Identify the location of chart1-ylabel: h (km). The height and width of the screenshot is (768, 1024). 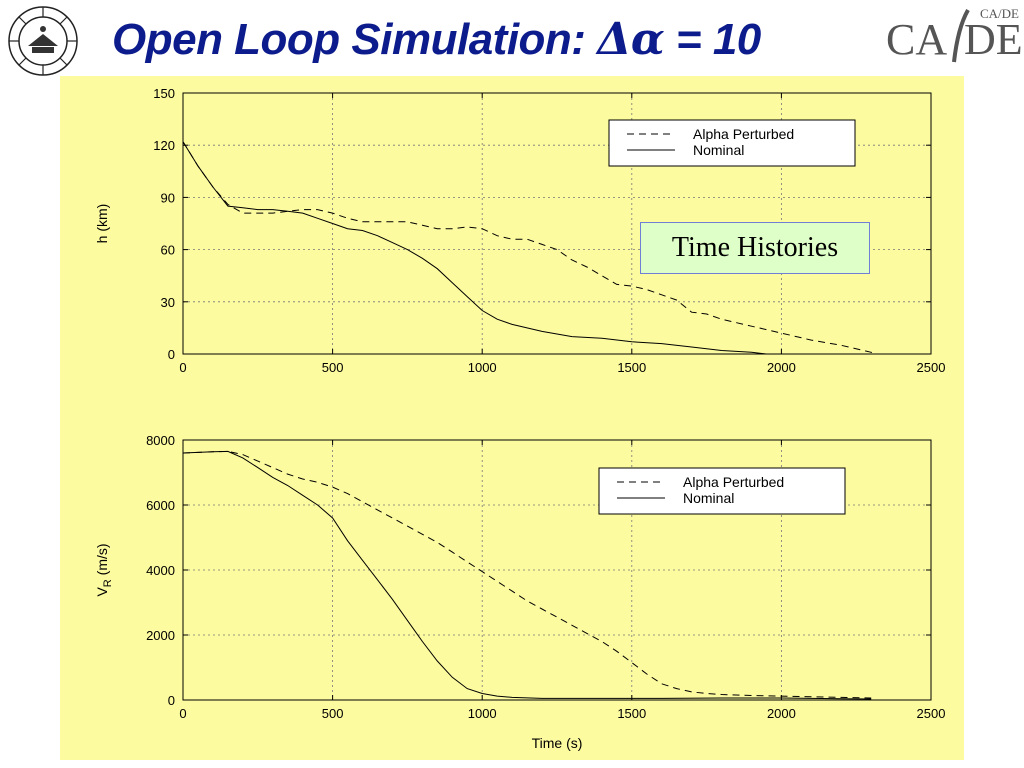
(102, 224).